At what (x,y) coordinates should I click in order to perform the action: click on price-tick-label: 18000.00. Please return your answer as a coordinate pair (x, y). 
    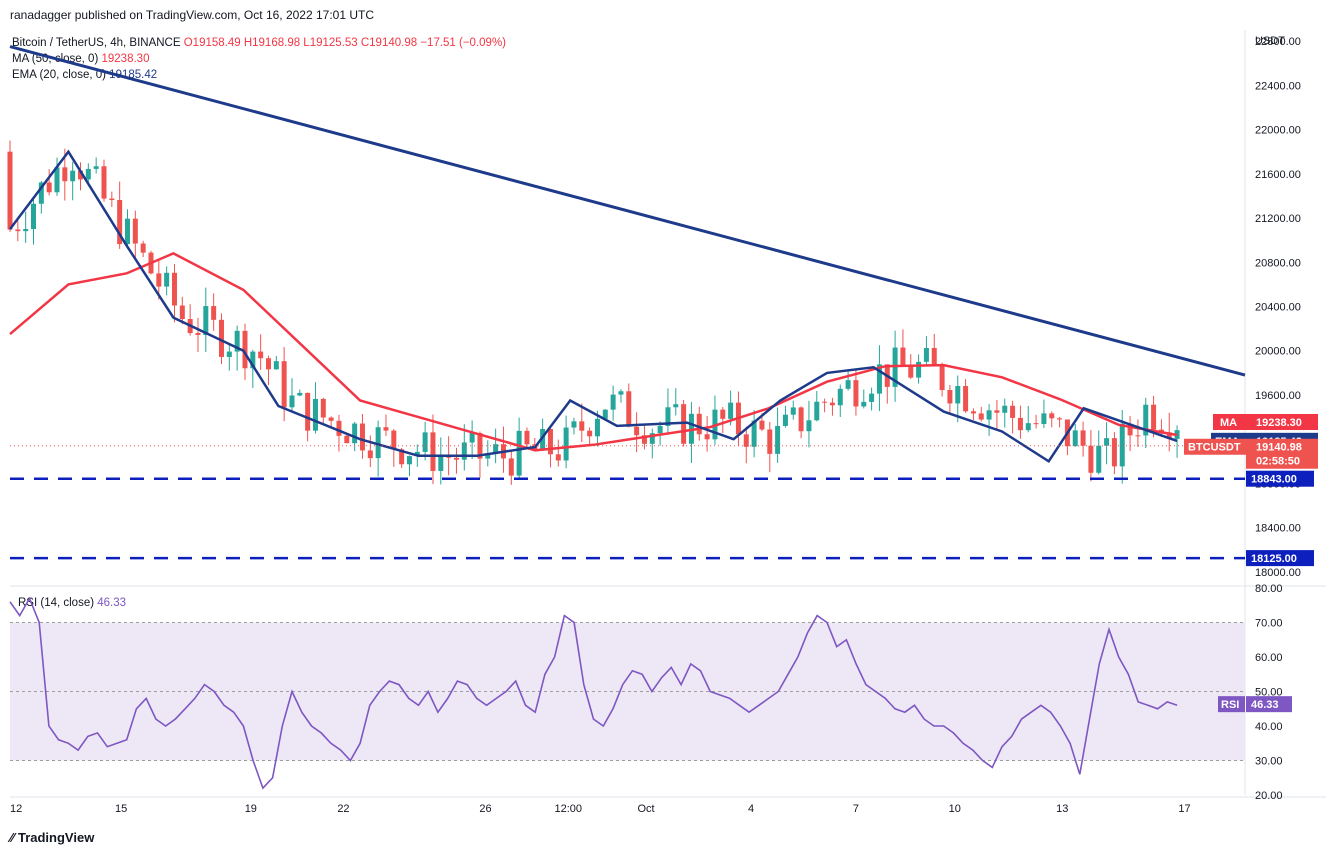
    Looking at the image, I should click on (1278, 573).